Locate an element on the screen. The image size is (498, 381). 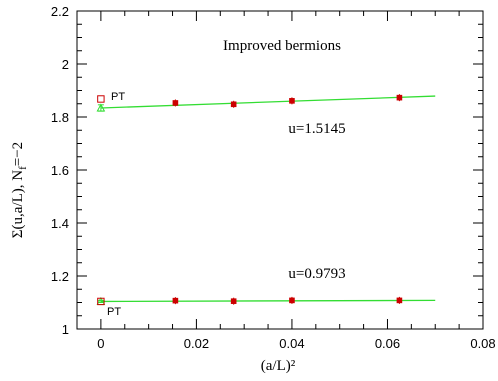
y-tick-label: 1.8 is located at coordinates (60, 117).